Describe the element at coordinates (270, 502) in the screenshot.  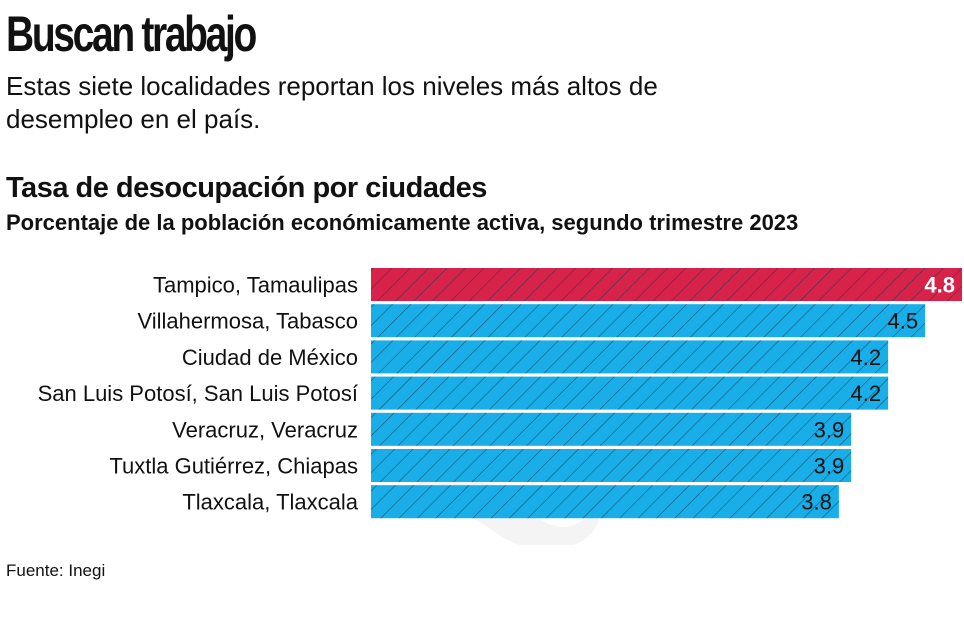
I see `category-label: Tlaxcala, Tlaxcala` at that location.